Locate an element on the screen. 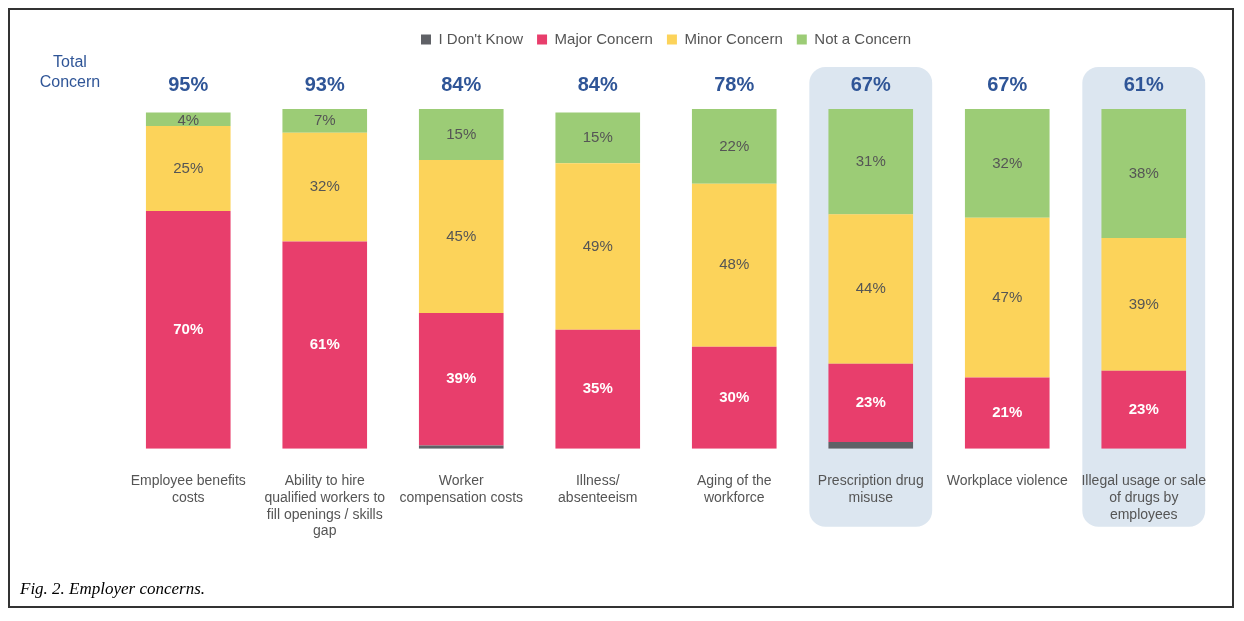 The width and height of the screenshot is (1244, 621). data-label: 61% is located at coordinates (324, 344).